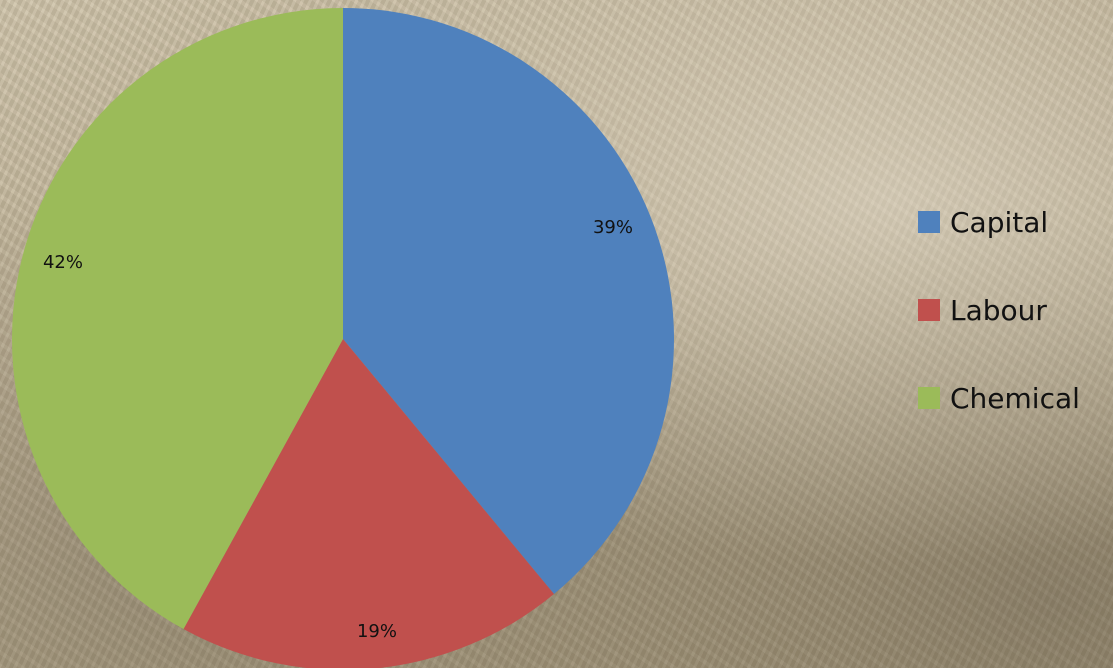 This screenshot has height=668, width=1113. I want to click on legend-item-capital: Capital, so click(1015, 222).